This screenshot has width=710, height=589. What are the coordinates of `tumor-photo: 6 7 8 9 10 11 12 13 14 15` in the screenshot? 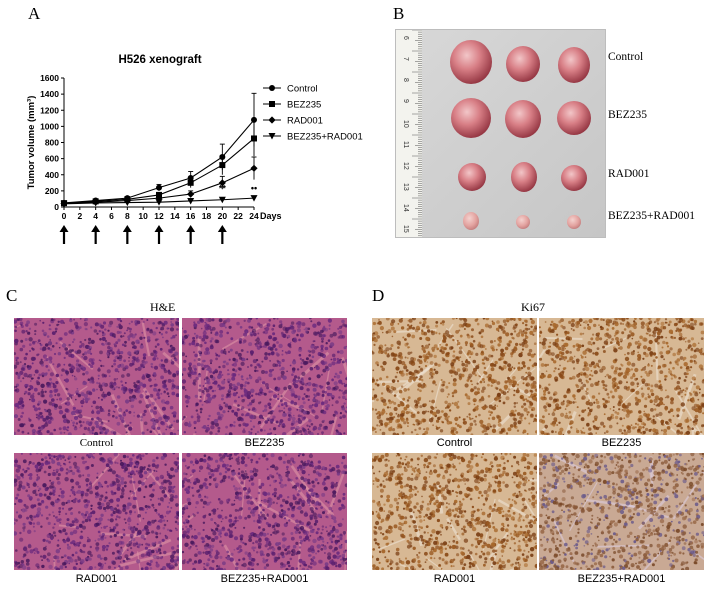 It's located at (500, 133).